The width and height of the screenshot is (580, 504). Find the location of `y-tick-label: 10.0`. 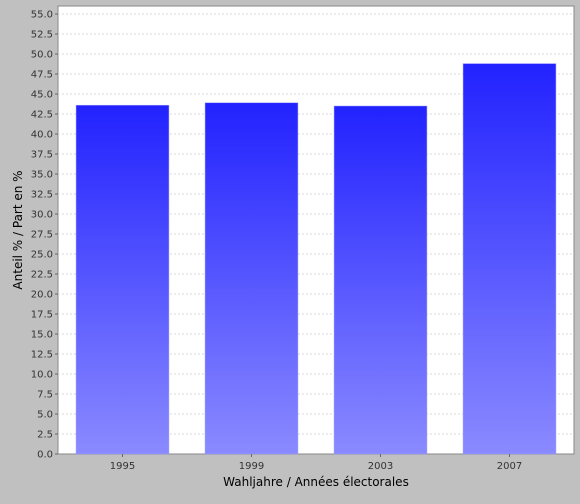

y-tick-label: 10.0 is located at coordinates (42, 375).